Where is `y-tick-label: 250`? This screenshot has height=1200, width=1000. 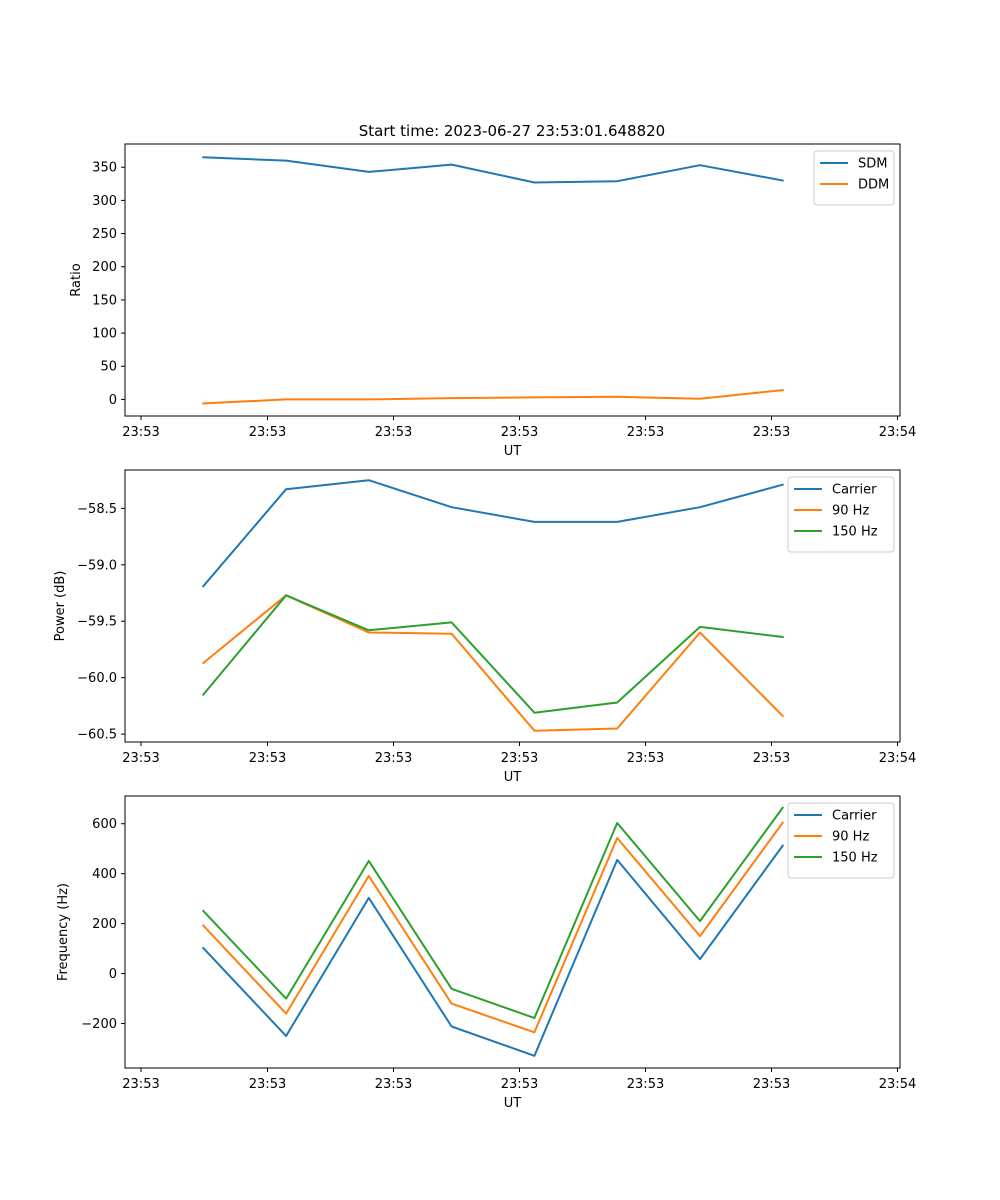 y-tick-label: 250 is located at coordinates (104, 234).